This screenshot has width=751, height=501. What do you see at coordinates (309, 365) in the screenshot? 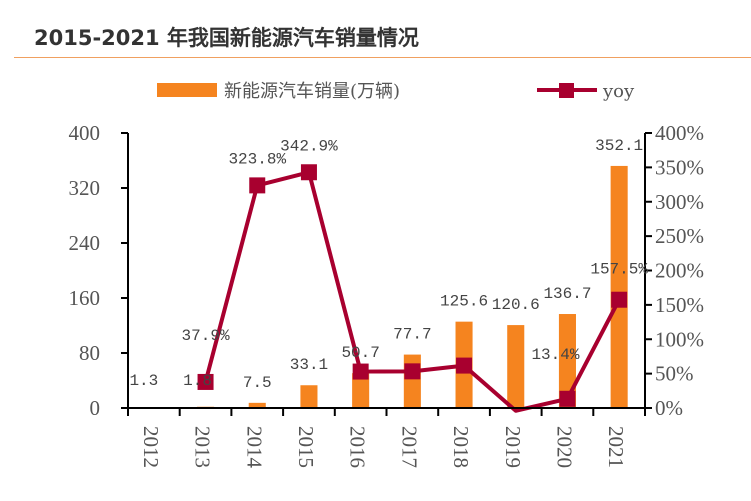
I see `bar-data-label: 33.1` at bounding box center [309, 365].